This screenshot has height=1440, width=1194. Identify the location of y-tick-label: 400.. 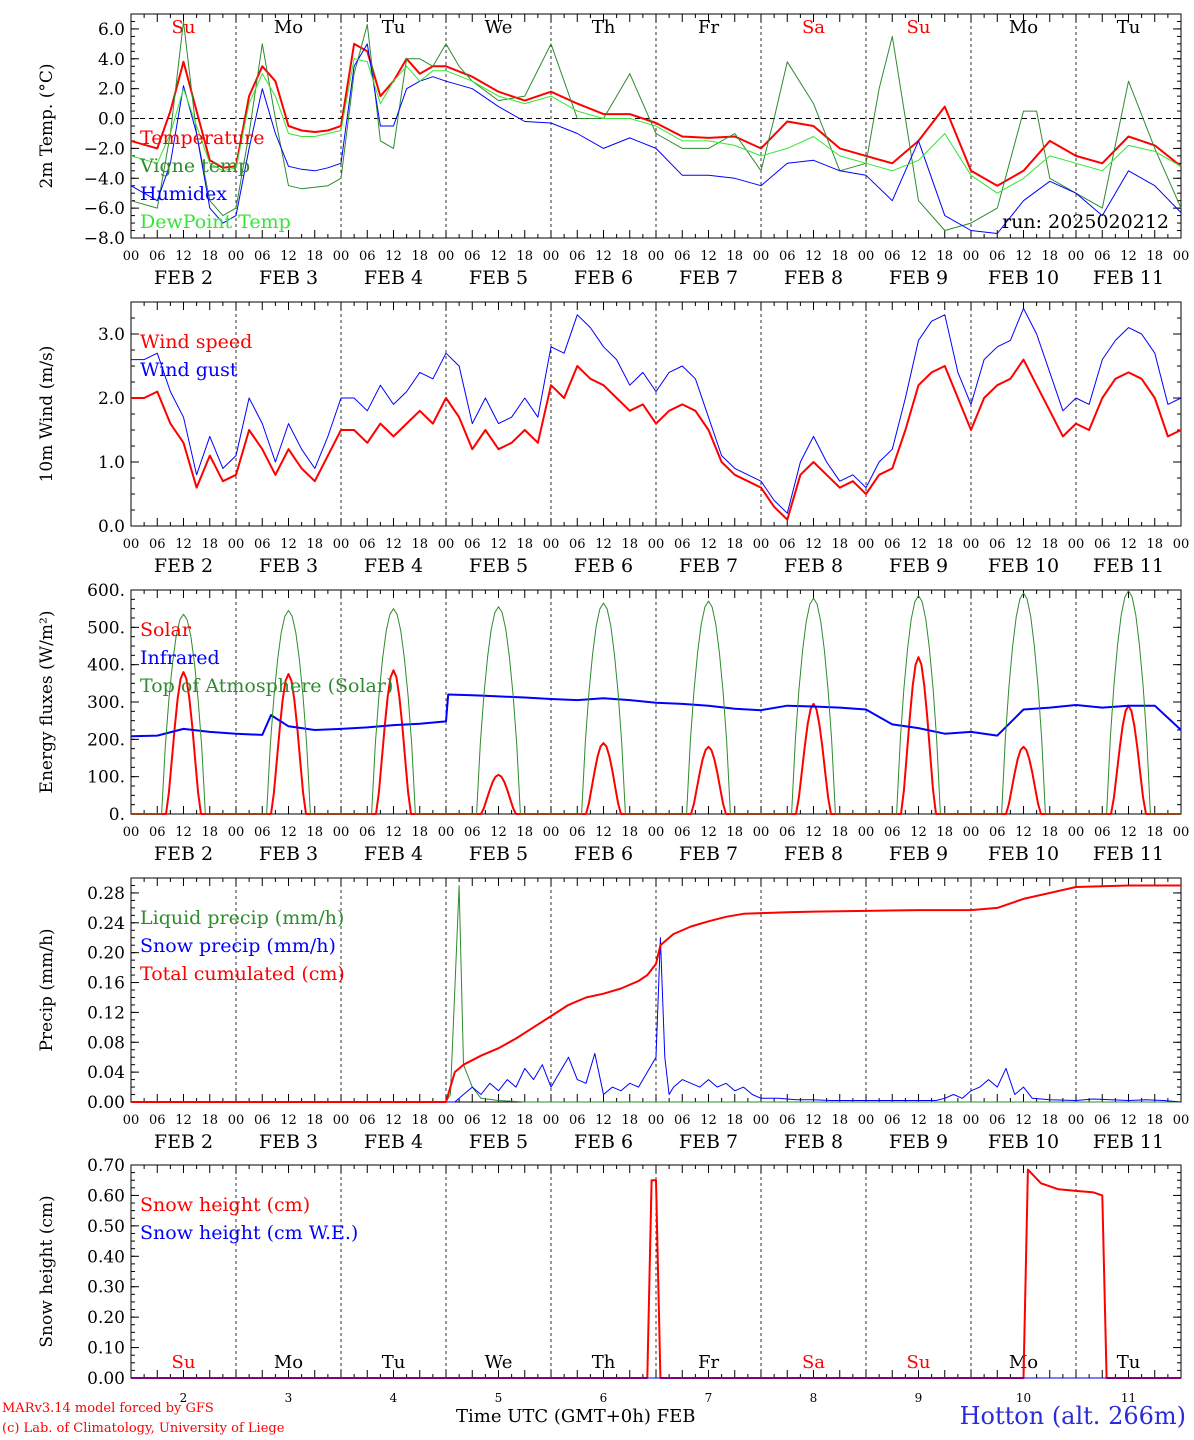
(106, 666).